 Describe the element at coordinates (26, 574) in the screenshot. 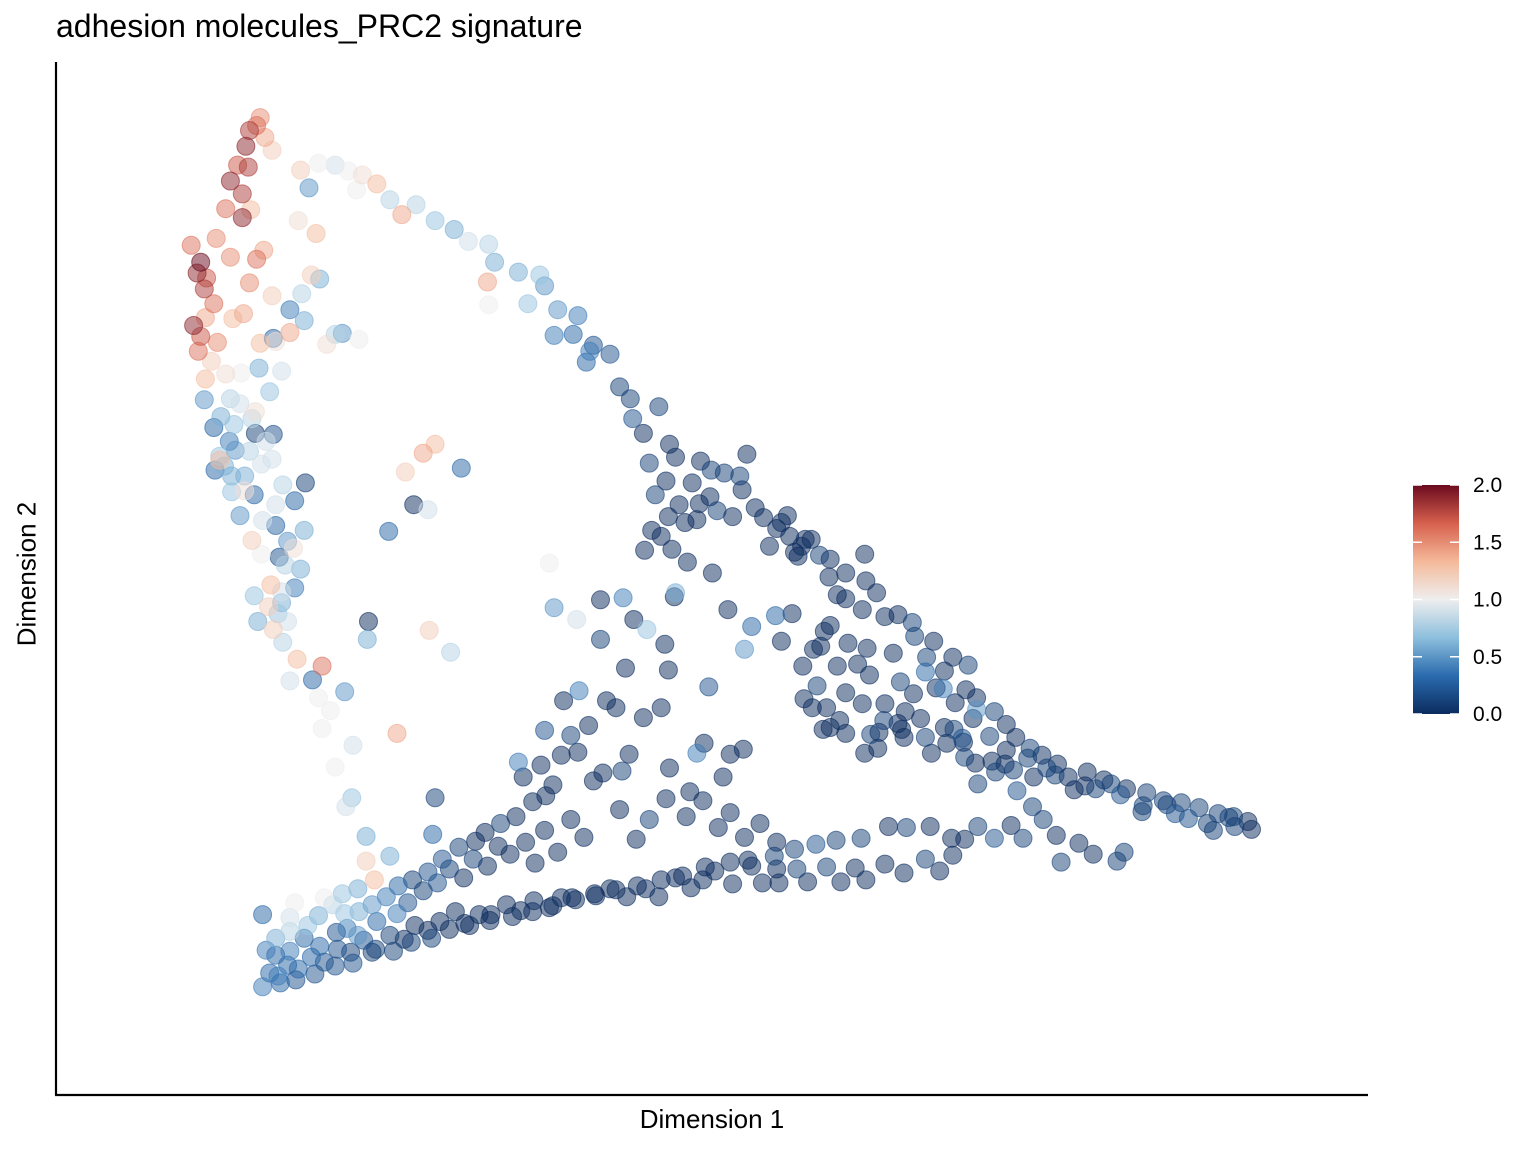

I see `y-axis-label: Dimension 2` at that location.